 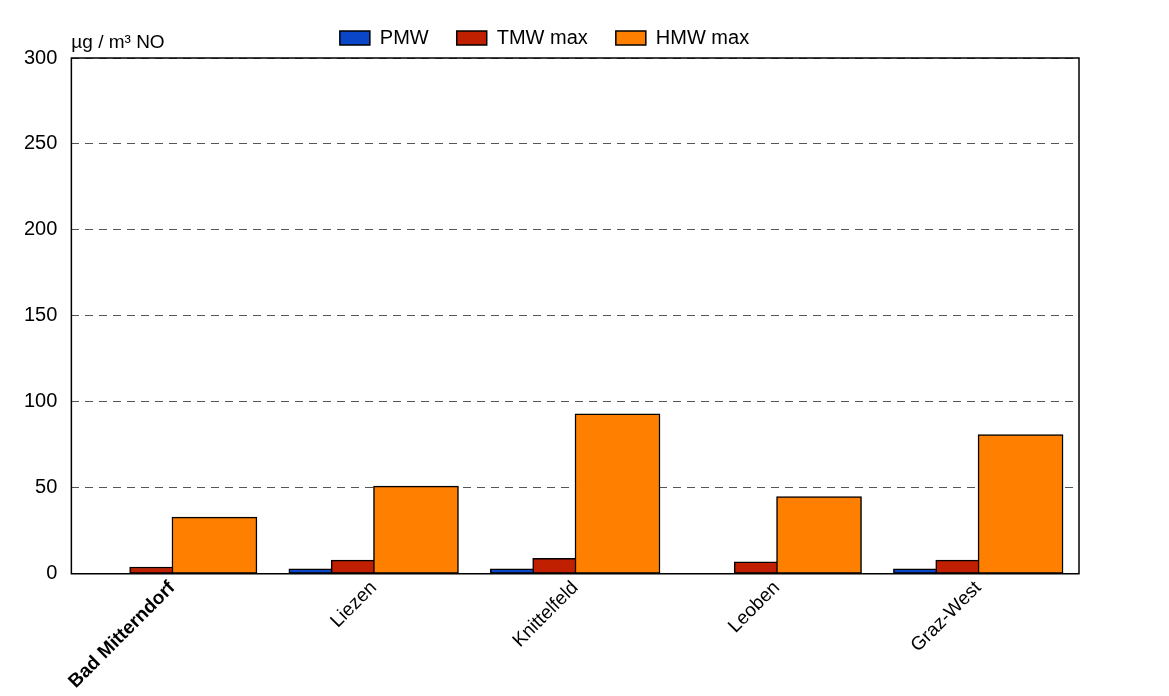 What do you see at coordinates (542, 36) in the screenshot?
I see `legend-label: TMW max` at bounding box center [542, 36].